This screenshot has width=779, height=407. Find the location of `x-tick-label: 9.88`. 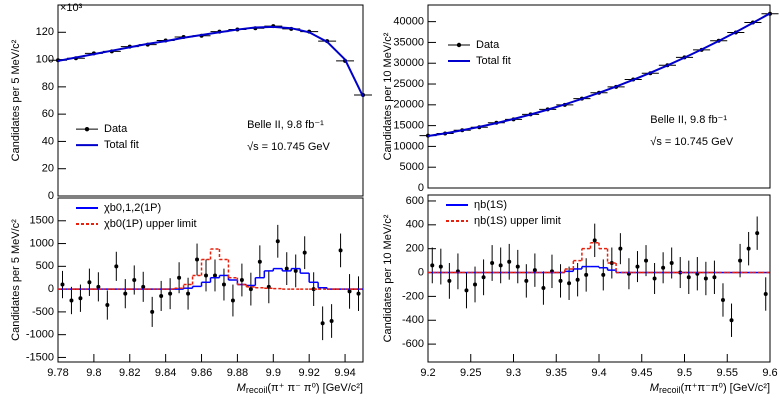

x-tick-label: 9.88 is located at coordinates (237, 373).